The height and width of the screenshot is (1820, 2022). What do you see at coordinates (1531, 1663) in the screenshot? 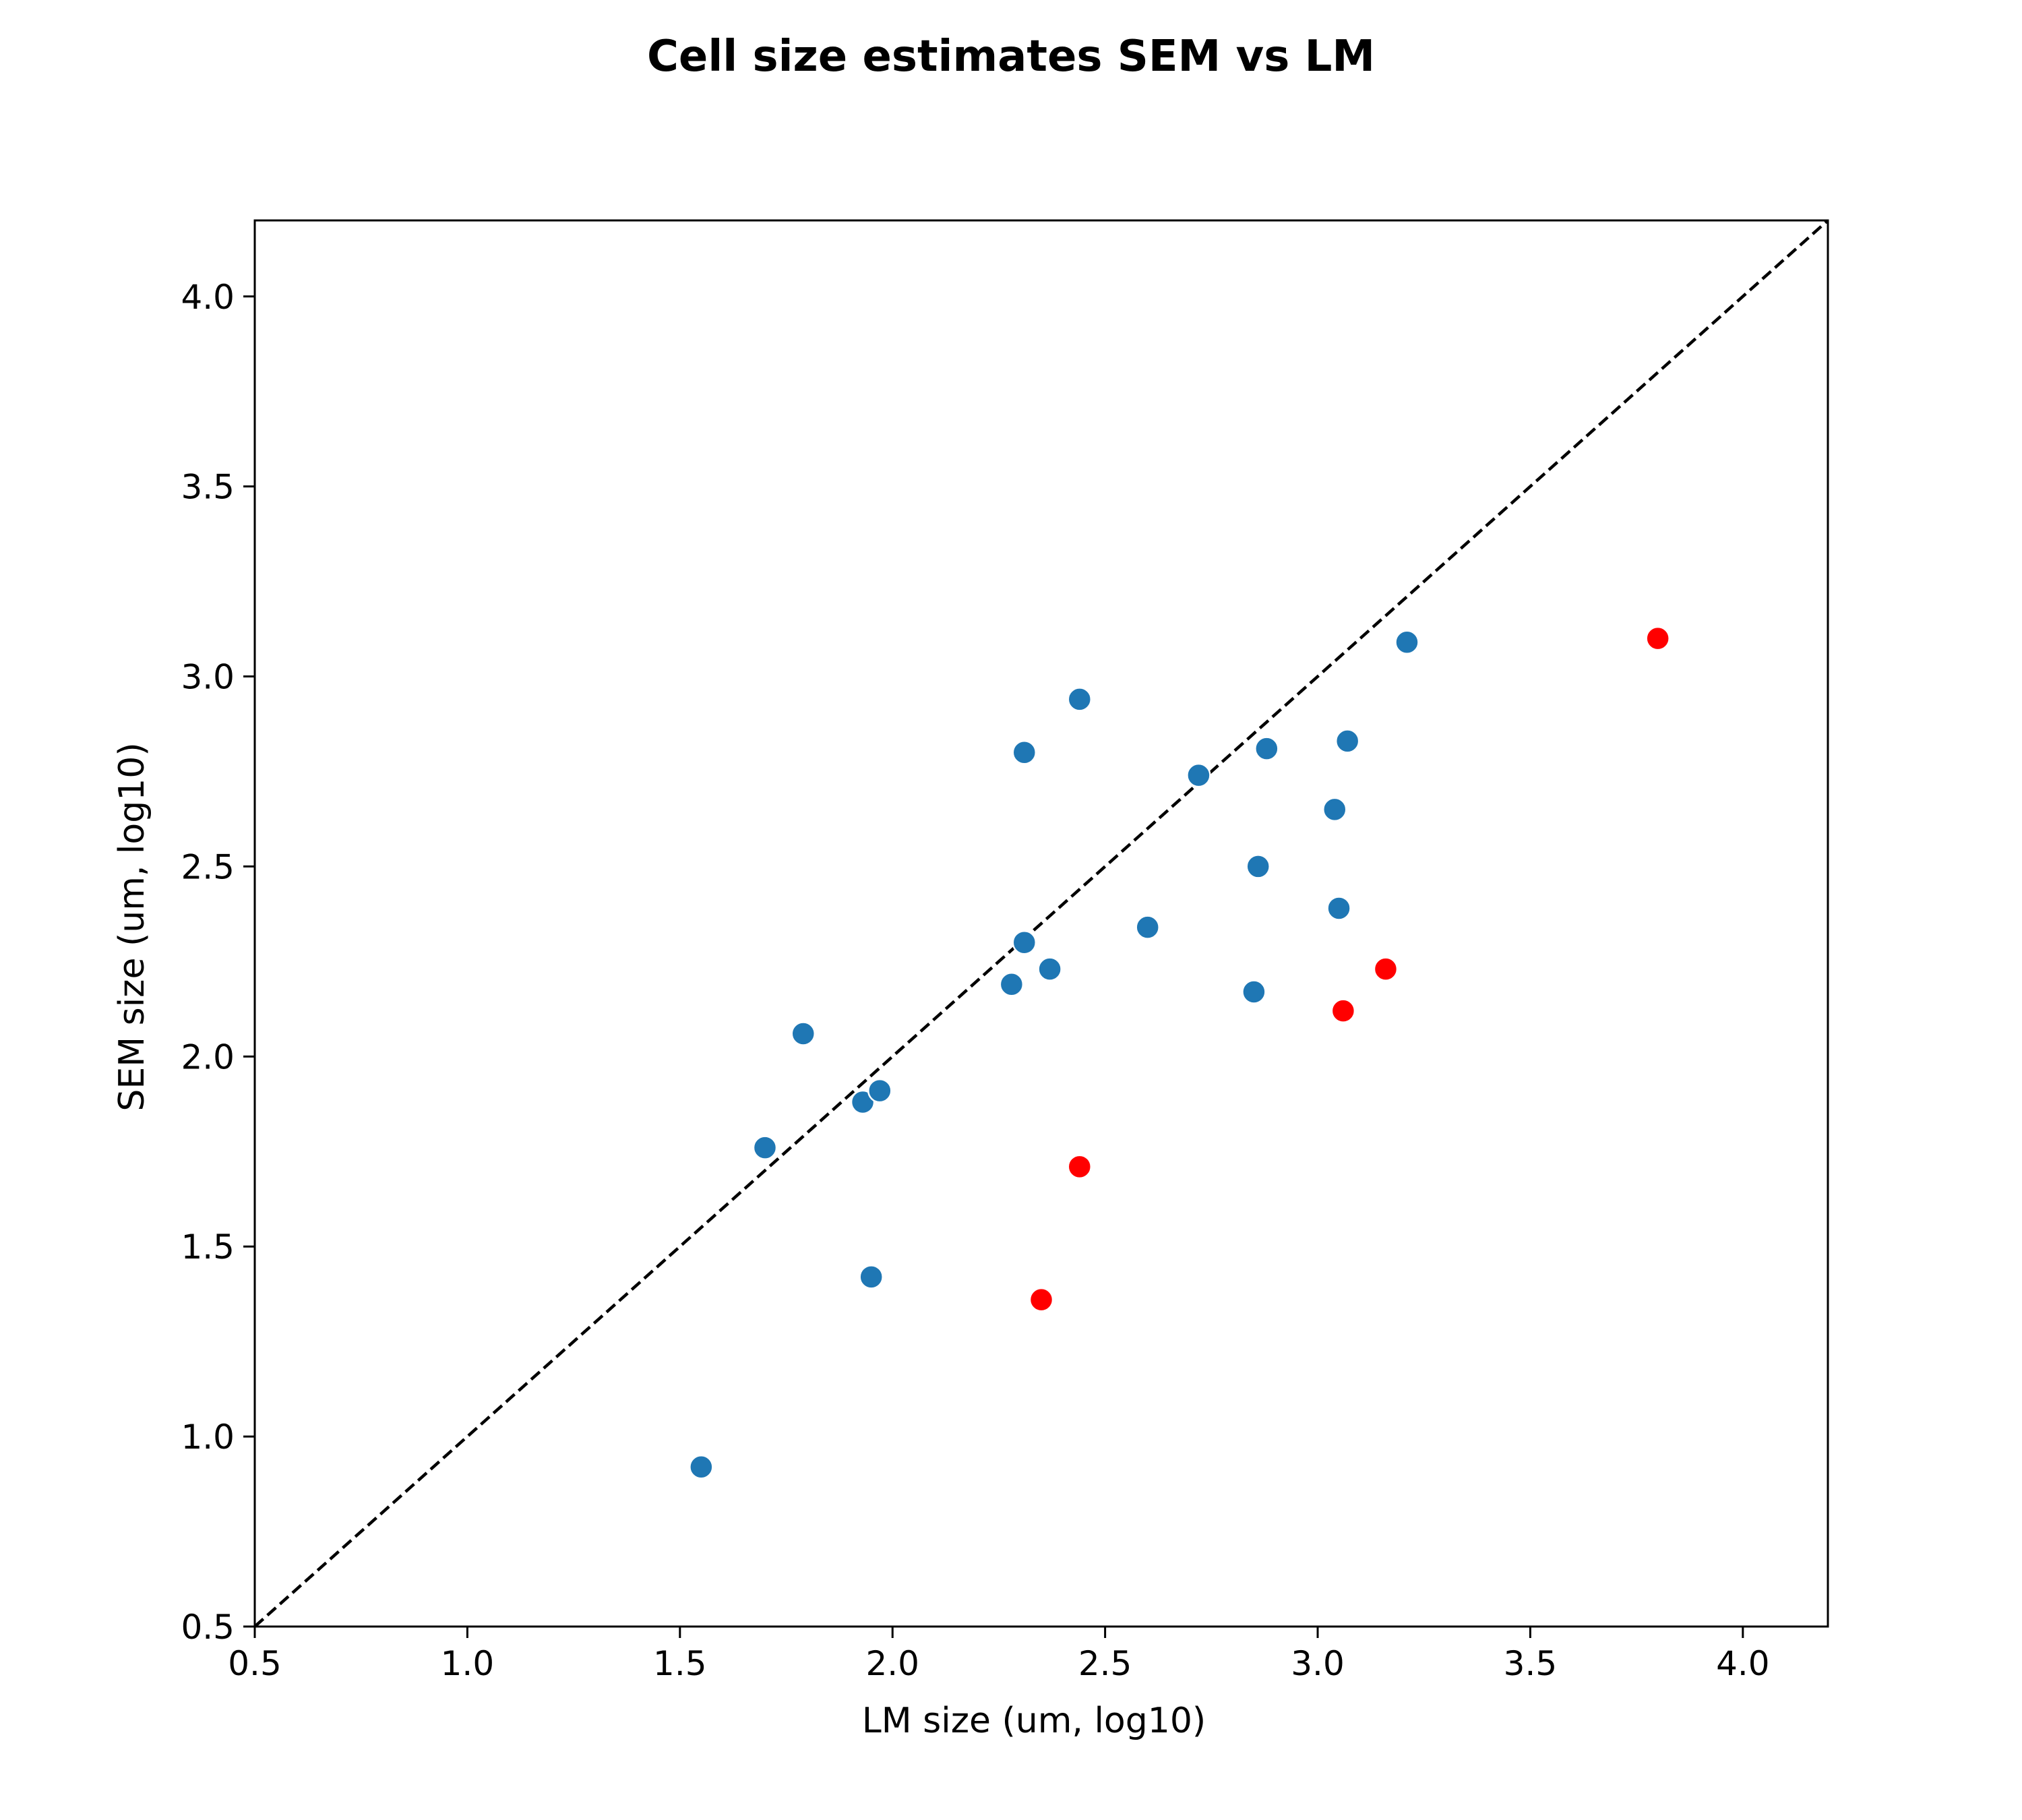
I see `x-tick-label-6: 3.5` at bounding box center [1531, 1663].